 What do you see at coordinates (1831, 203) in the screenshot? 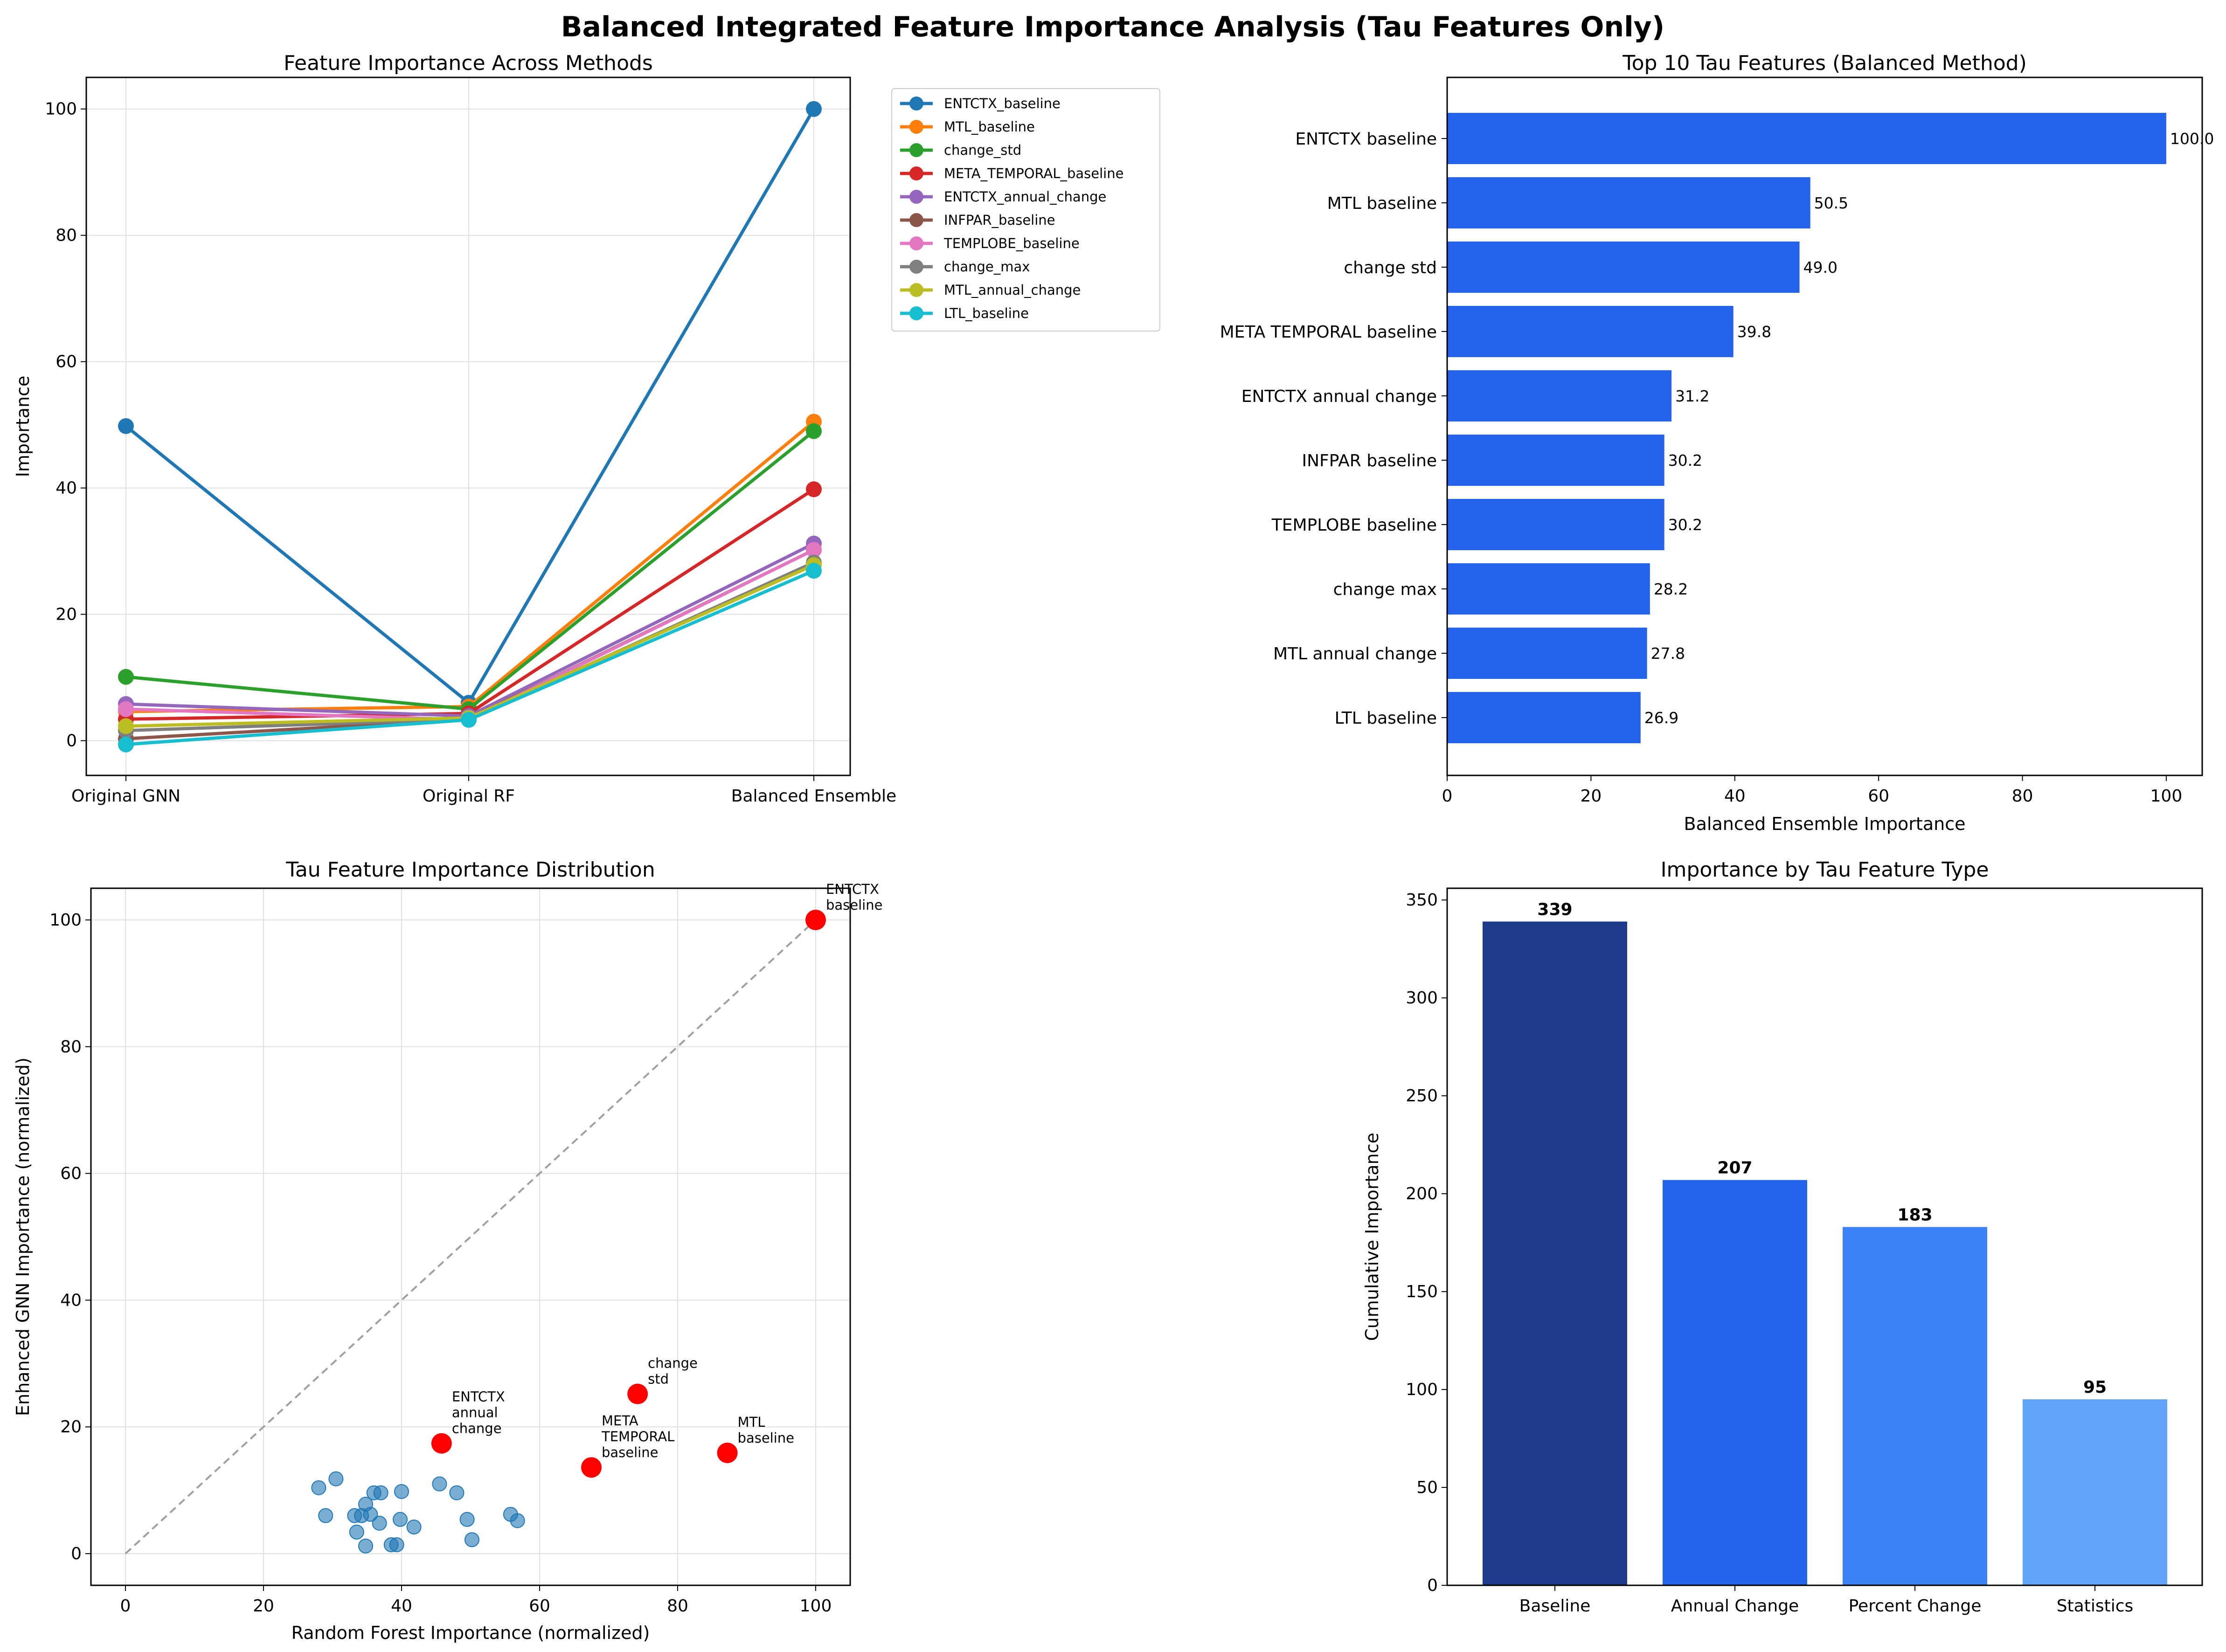
I see `bar-value-label: 50.5` at bounding box center [1831, 203].